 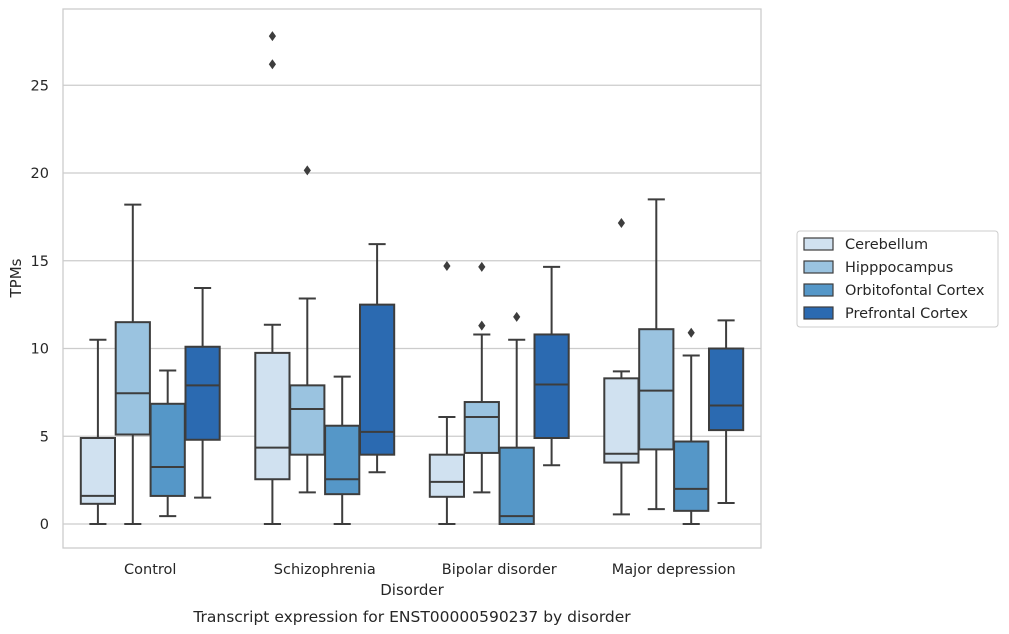 I want to click on x-tick-label: Control, so click(x=150, y=570).